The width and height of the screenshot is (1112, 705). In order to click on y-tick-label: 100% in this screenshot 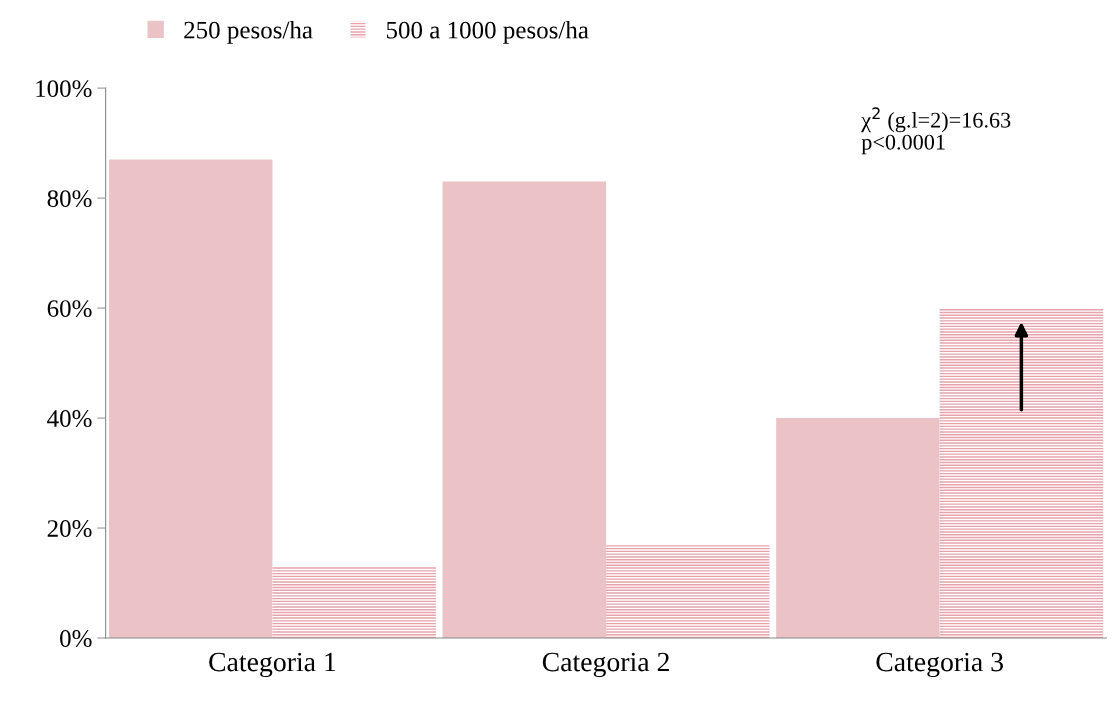, I will do `click(64, 89)`.